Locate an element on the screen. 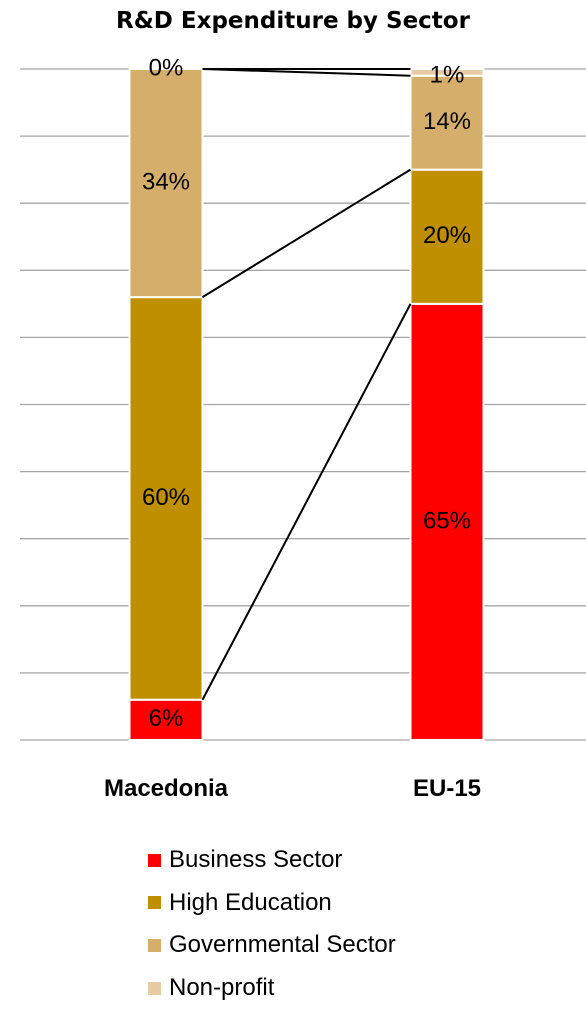  legend-item: Non-profit is located at coordinates (272, 988).